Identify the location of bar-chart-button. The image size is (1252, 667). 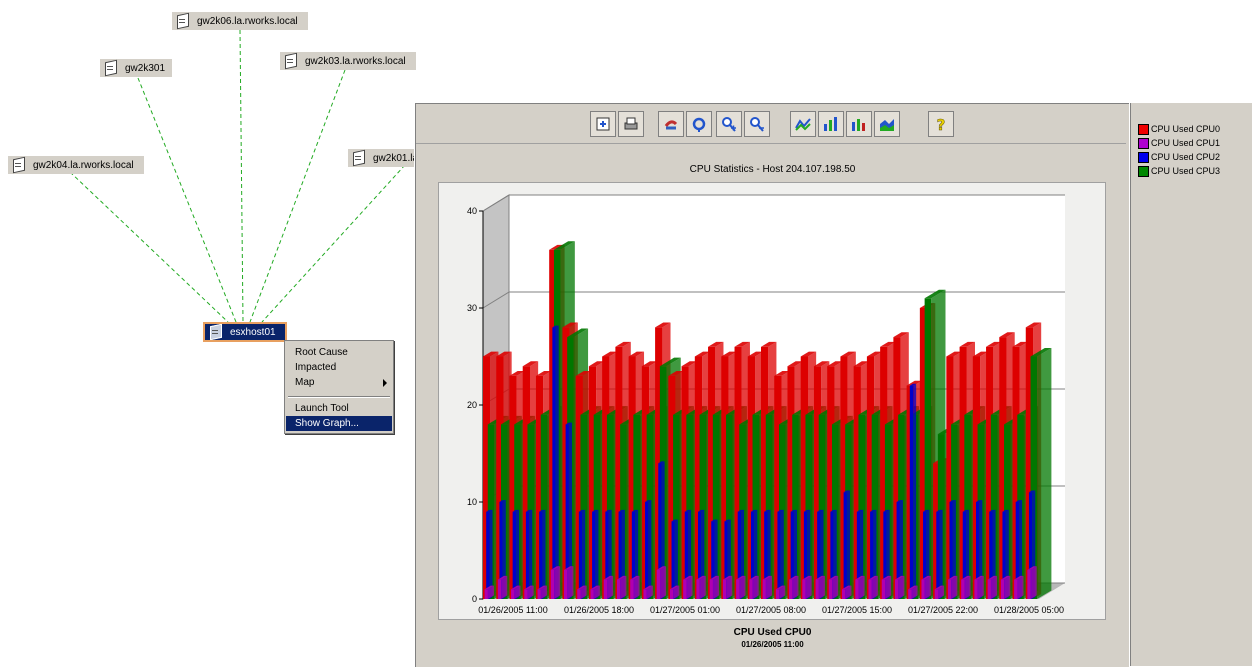
(831, 124).